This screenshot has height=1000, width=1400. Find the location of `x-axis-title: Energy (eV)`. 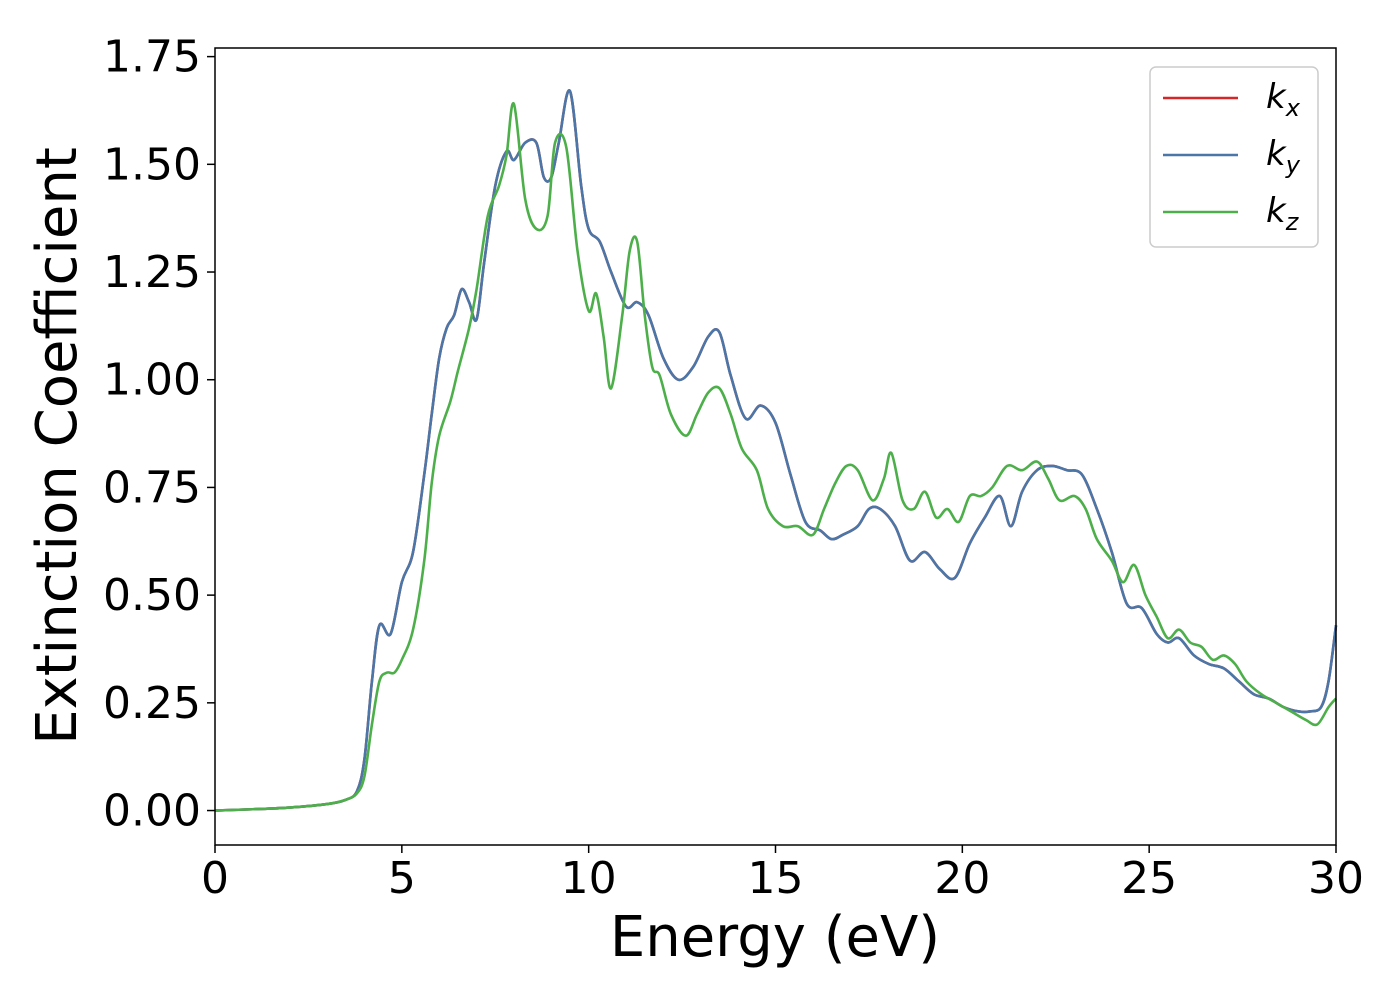

x-axis-title: Energy (eV) is located at coordinates (775, 937).